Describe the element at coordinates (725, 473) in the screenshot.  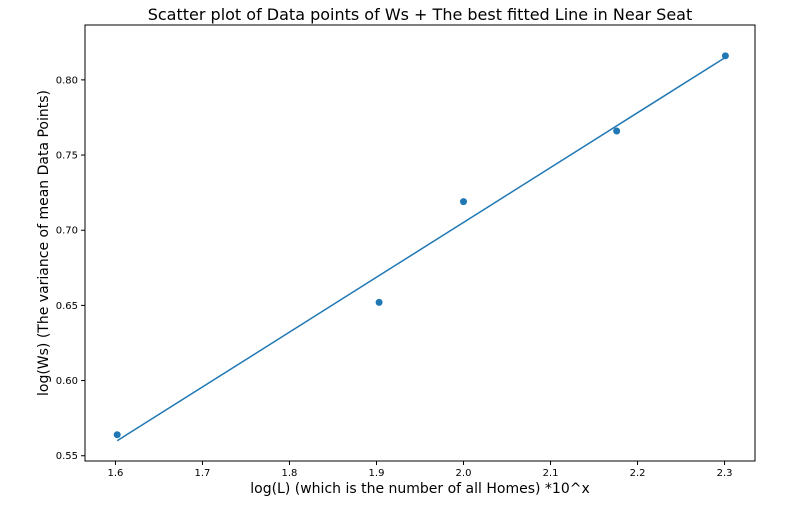
I see `x-tick-label: 2.3` at that location.